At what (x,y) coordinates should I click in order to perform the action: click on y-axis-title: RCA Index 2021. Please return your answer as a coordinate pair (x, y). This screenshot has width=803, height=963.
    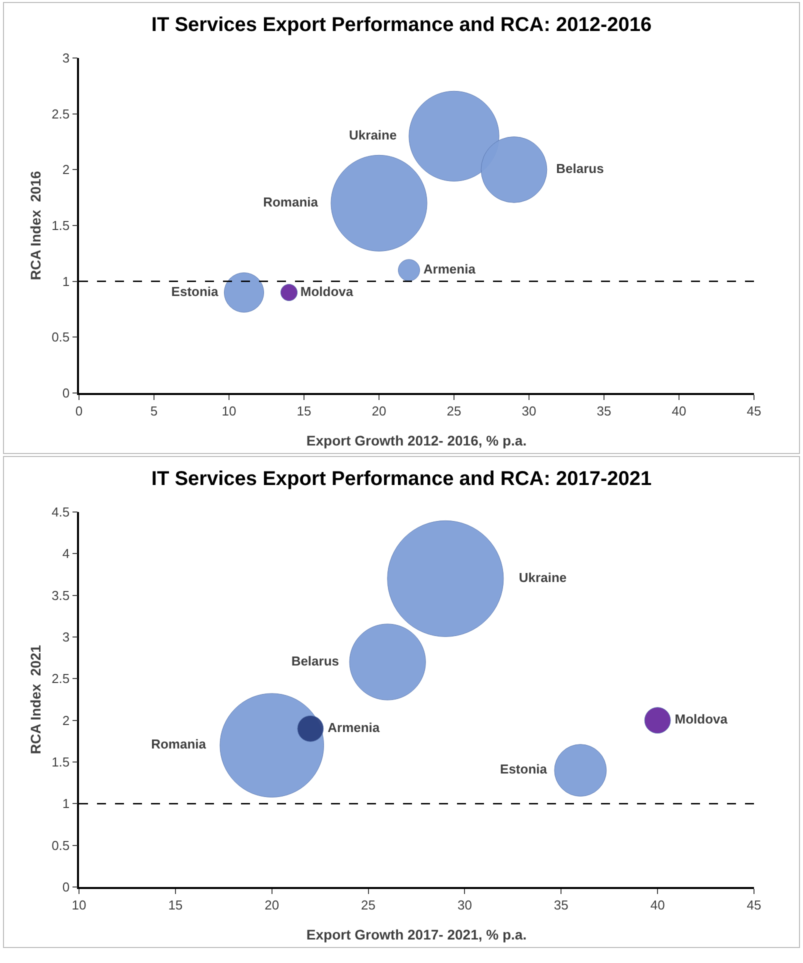
    Looking at the image, I should click on (36, 699).